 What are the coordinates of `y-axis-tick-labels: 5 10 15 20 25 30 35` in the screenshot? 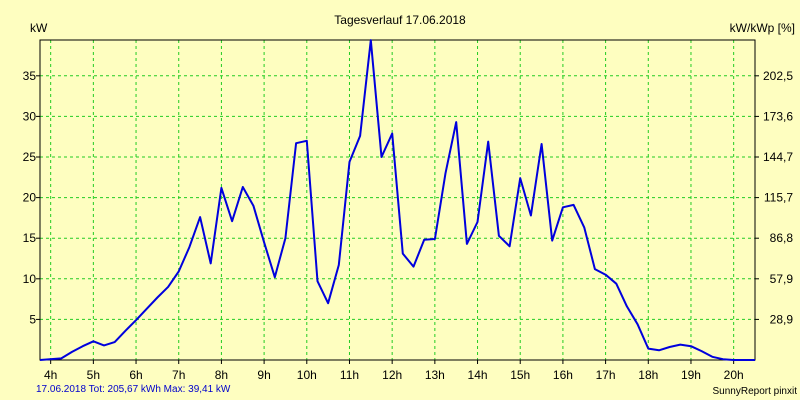 It's located at (30, 198).